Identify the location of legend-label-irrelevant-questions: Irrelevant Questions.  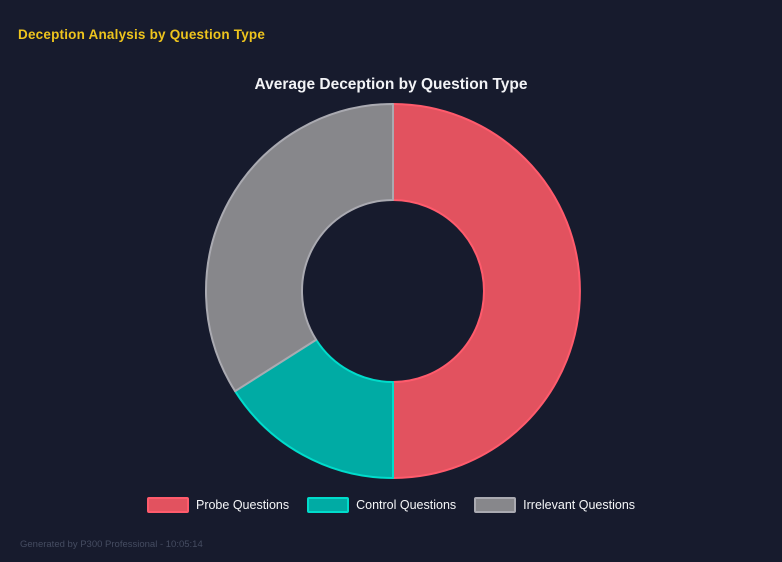
(579, 505).